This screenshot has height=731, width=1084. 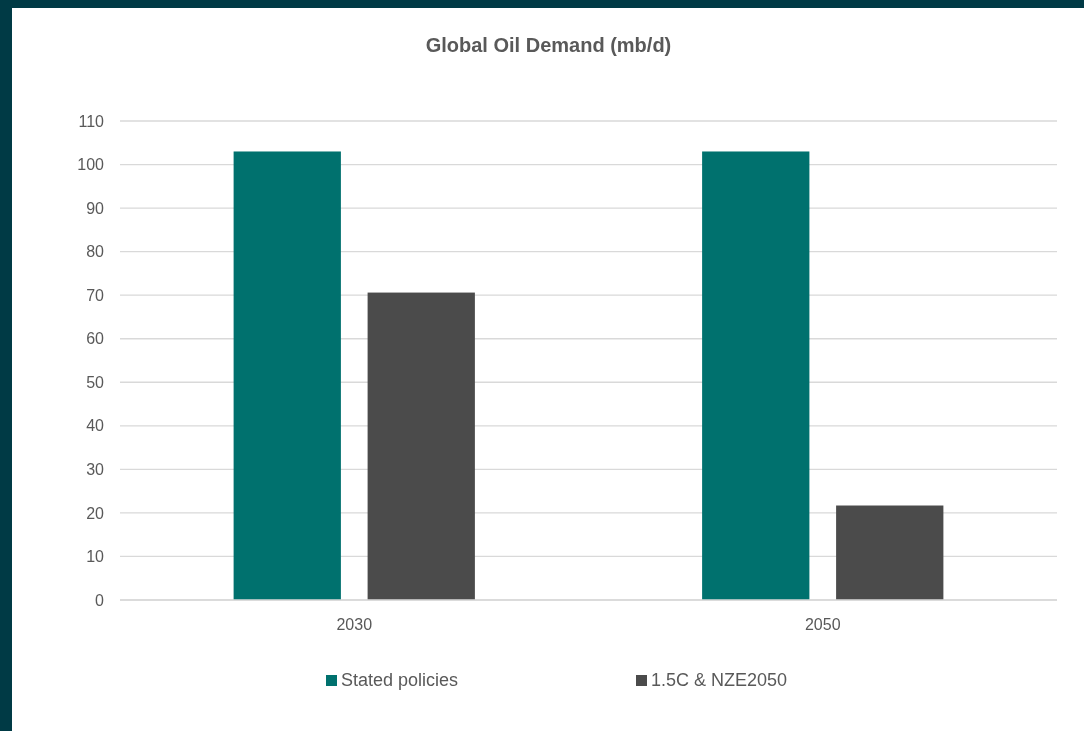 What do you see at coordinates (95, 382) in the screenshot?
I see `y-tick-label: 50` at bounding box center [95, 382].